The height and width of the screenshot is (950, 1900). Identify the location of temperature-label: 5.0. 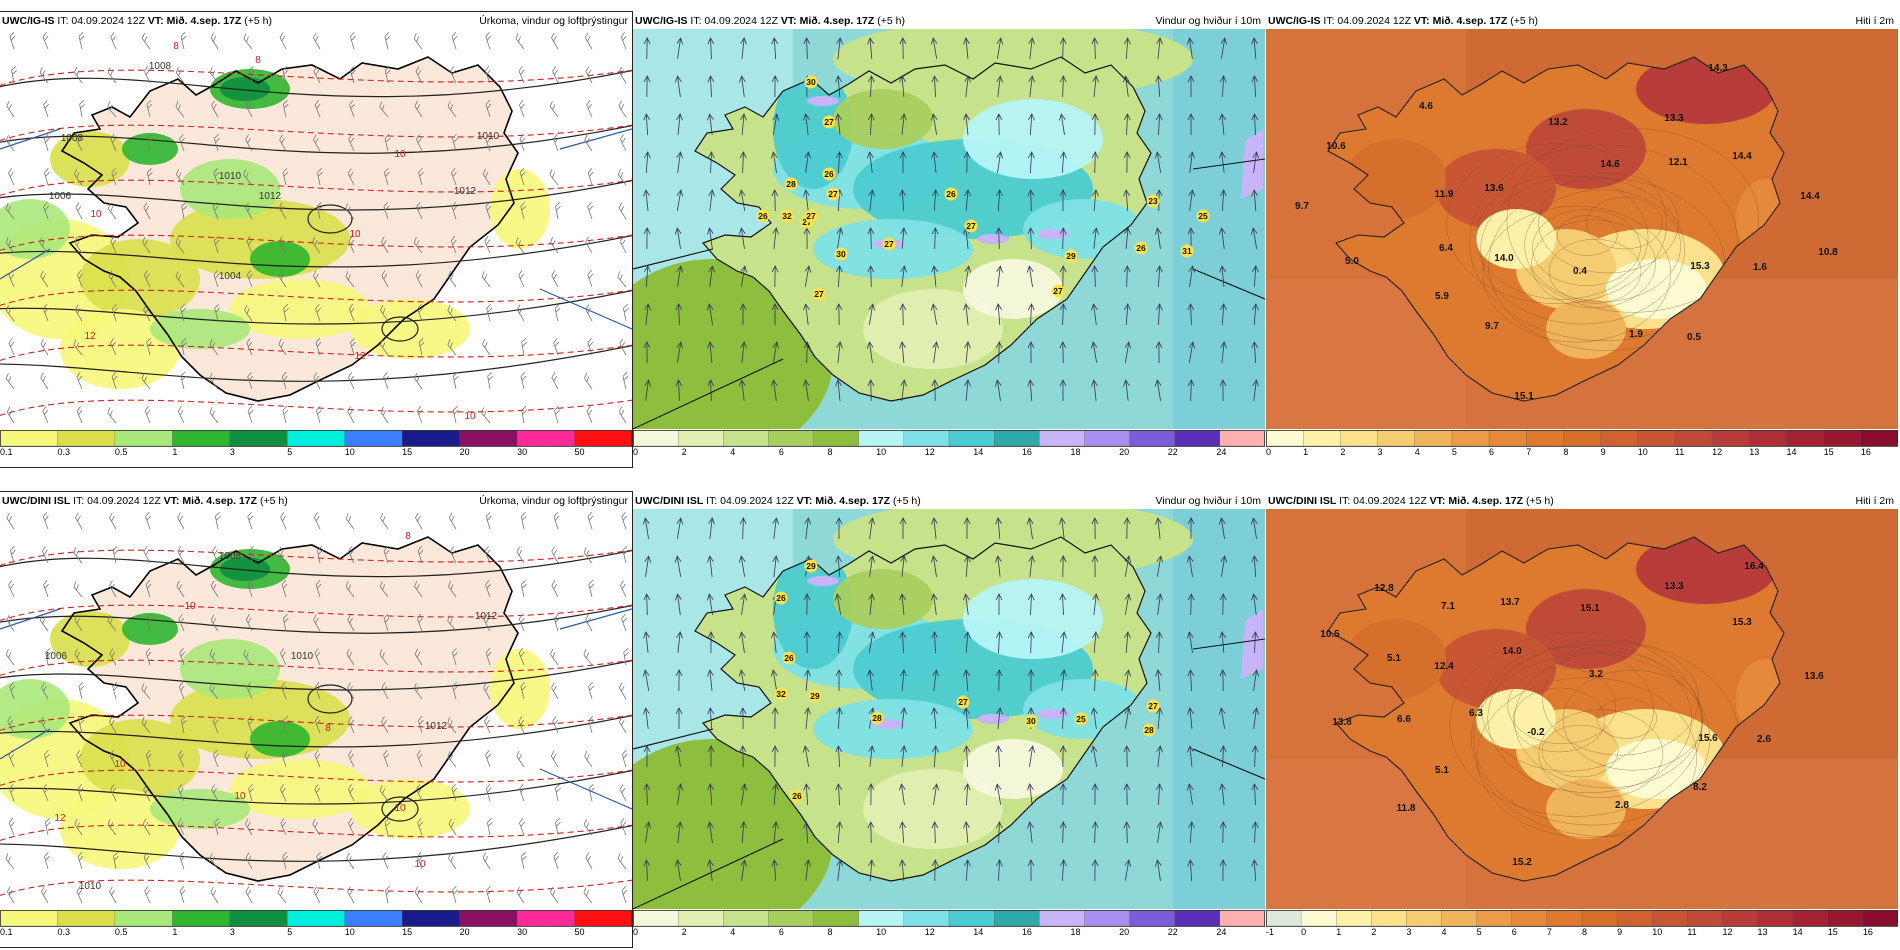
(1352, 261).